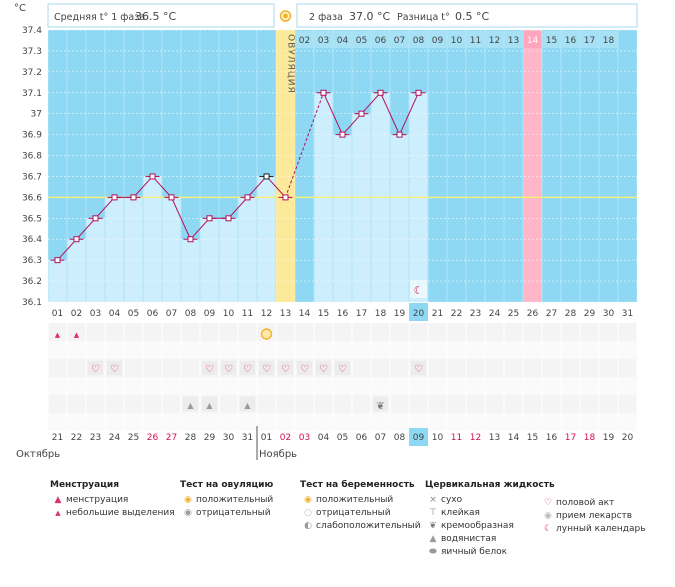 Image resolution: width=675 pixels, height=587 pixels. Describe the element at coordinates (513, 41) in the screenshot. I see `top-day-label: 13` at that location.